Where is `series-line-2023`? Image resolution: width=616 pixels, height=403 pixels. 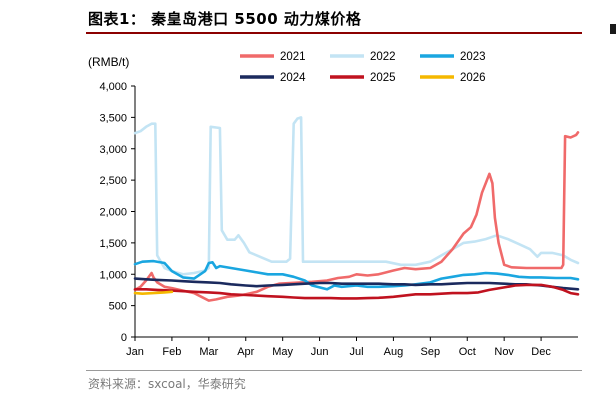
series-line-2023 is located at coordinates (356, 275).